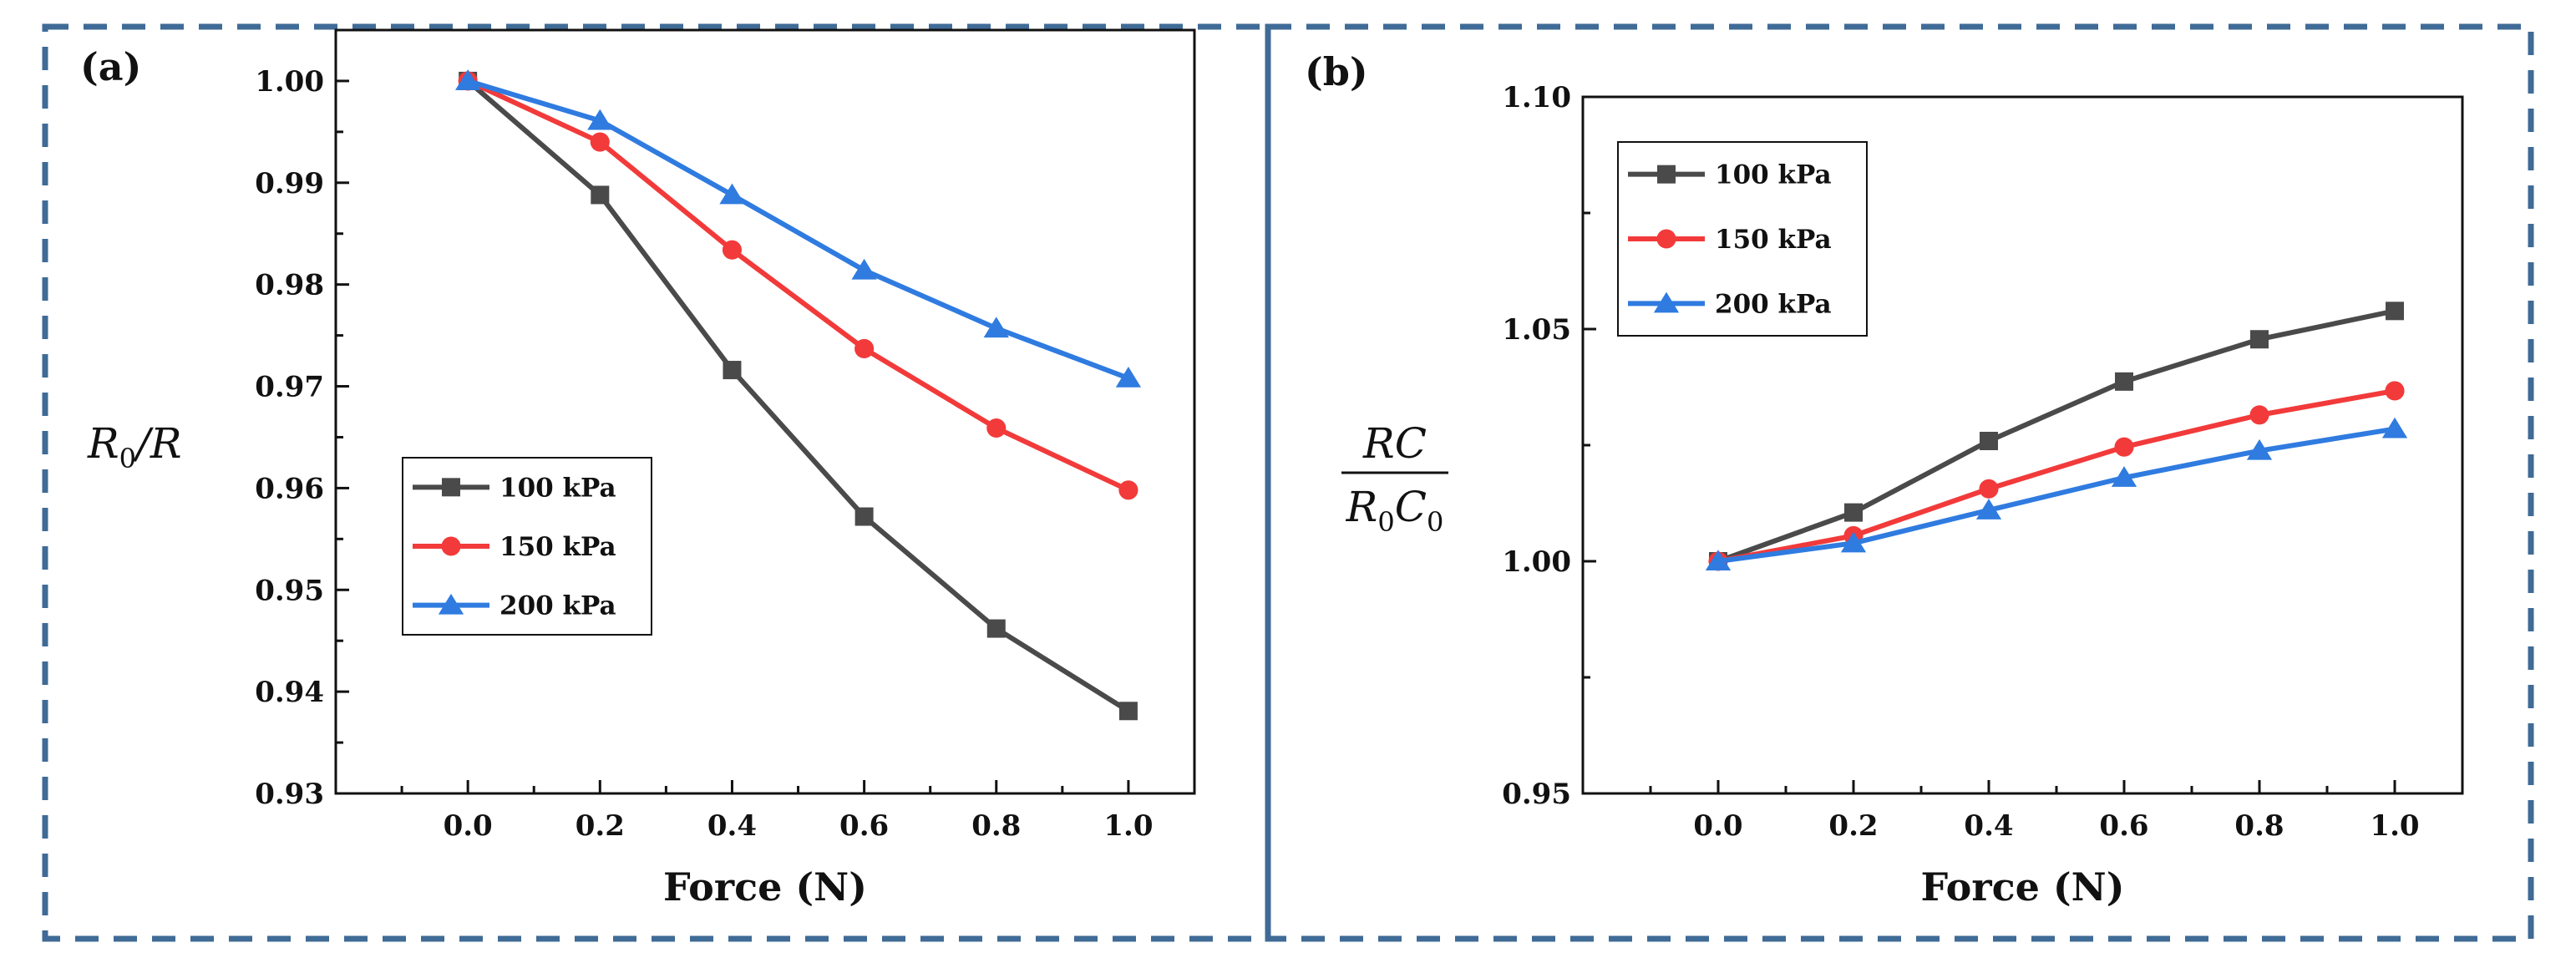  Describe the element at coordinates (798, 230) in the screenshot. I see `panel-a-series-line-200-kpa` at that location.